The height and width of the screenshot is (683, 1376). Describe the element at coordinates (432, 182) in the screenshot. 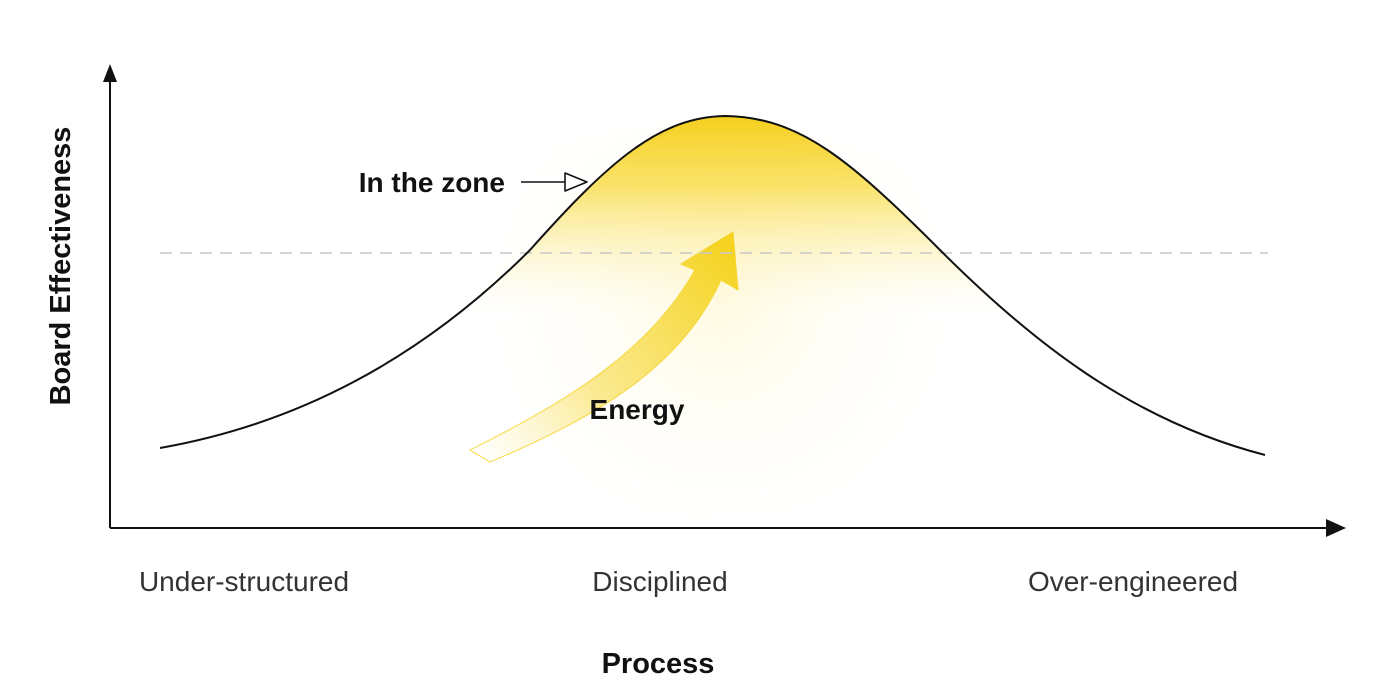

I see `zone-label: In the zone` at that location.